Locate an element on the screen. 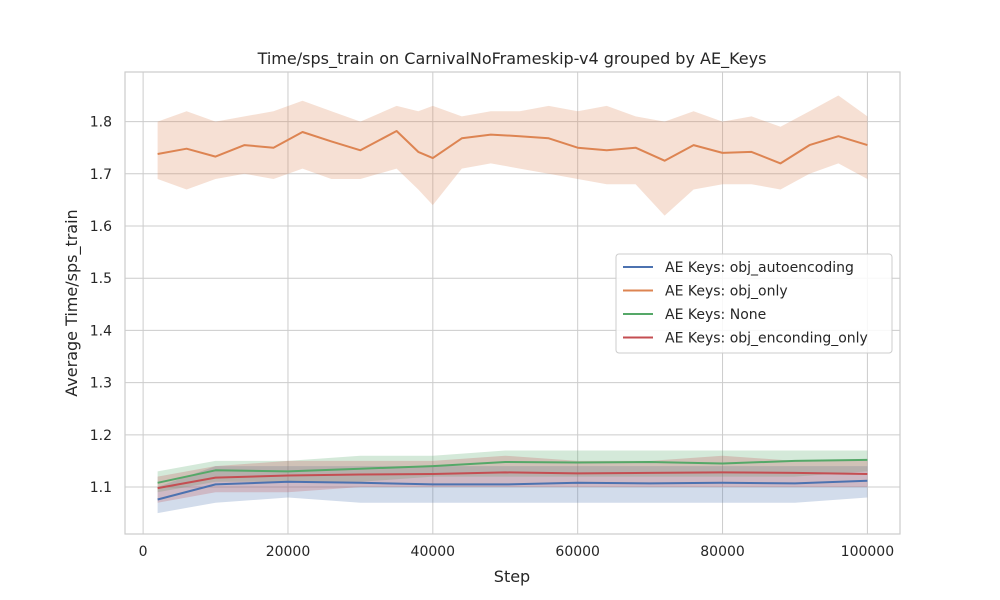 The image size is (1000, 600). legend-entry-2: AE Keys: None is located at coordinates (715, 315).